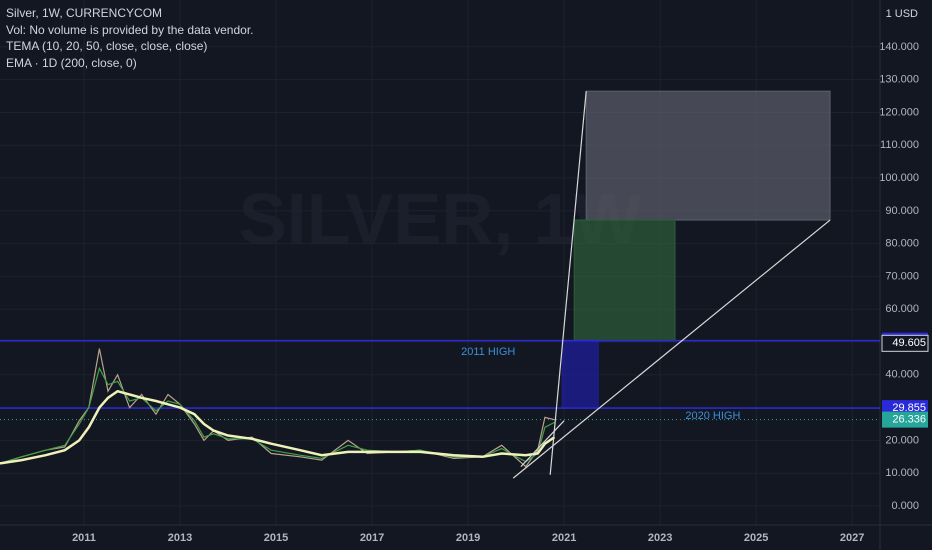  Describe the element at coordinates (899, 145) in the screenshot. I see `y-tick-label: 110.000` at that location.